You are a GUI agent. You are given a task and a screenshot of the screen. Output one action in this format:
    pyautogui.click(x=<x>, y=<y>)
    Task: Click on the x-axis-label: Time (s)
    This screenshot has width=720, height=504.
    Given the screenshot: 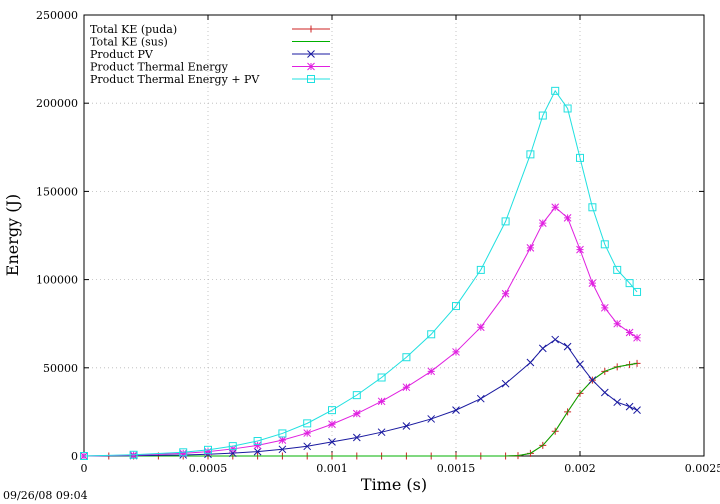 What is the action you would take?
    pyautogui.click(x=394, y=484)
    